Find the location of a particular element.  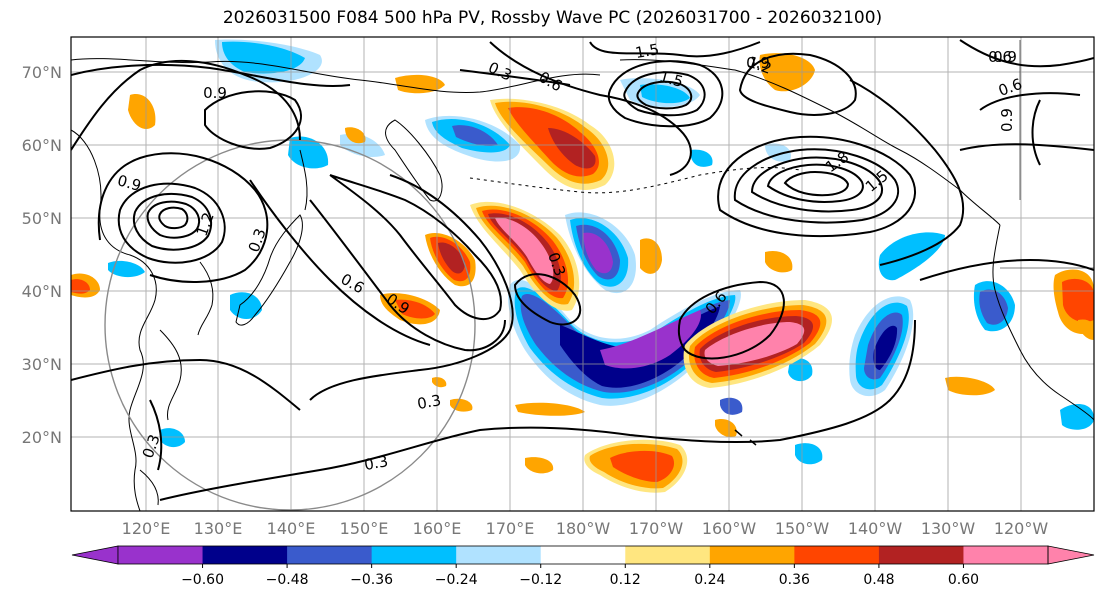

lat-label: 20°N is located at coordinates (42, 437).